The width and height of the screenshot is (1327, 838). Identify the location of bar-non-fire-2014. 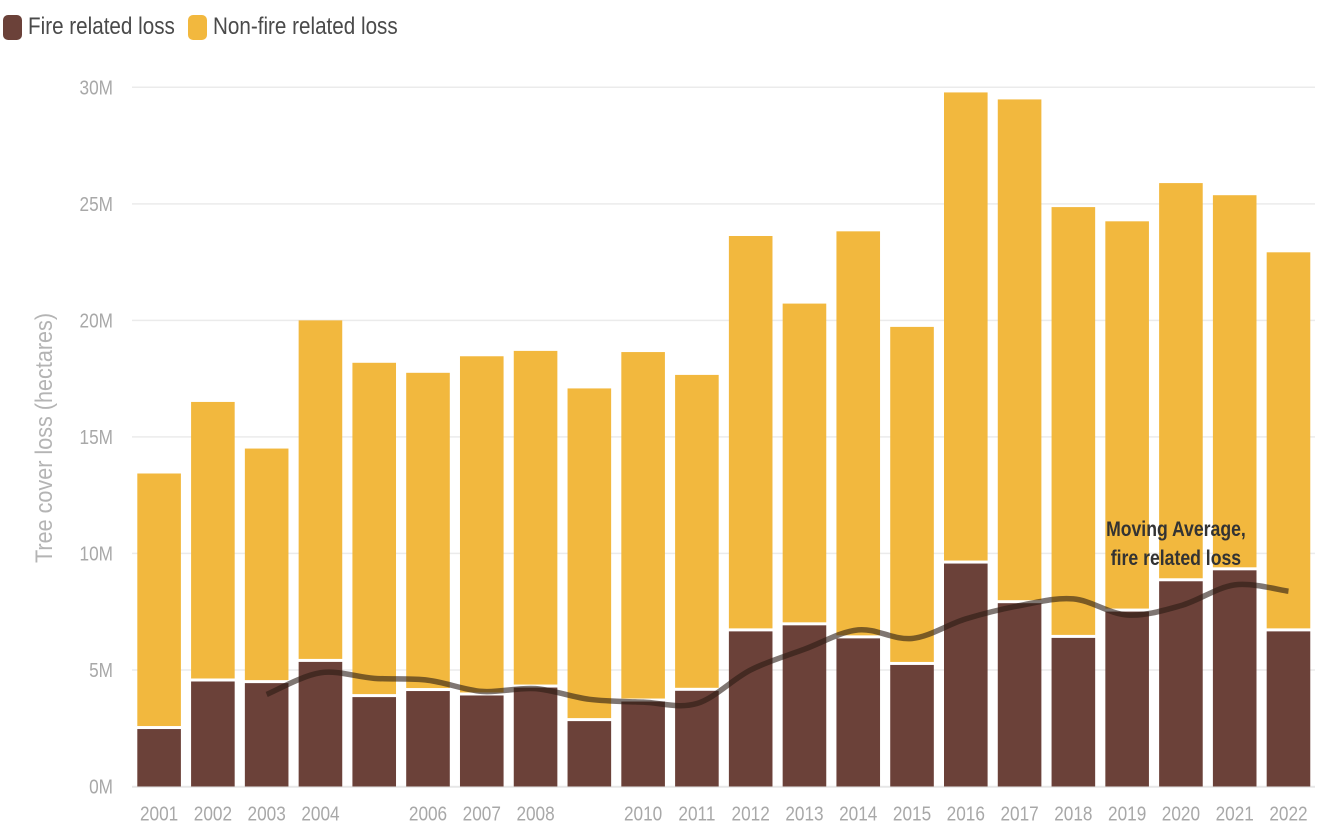
(858, 433).